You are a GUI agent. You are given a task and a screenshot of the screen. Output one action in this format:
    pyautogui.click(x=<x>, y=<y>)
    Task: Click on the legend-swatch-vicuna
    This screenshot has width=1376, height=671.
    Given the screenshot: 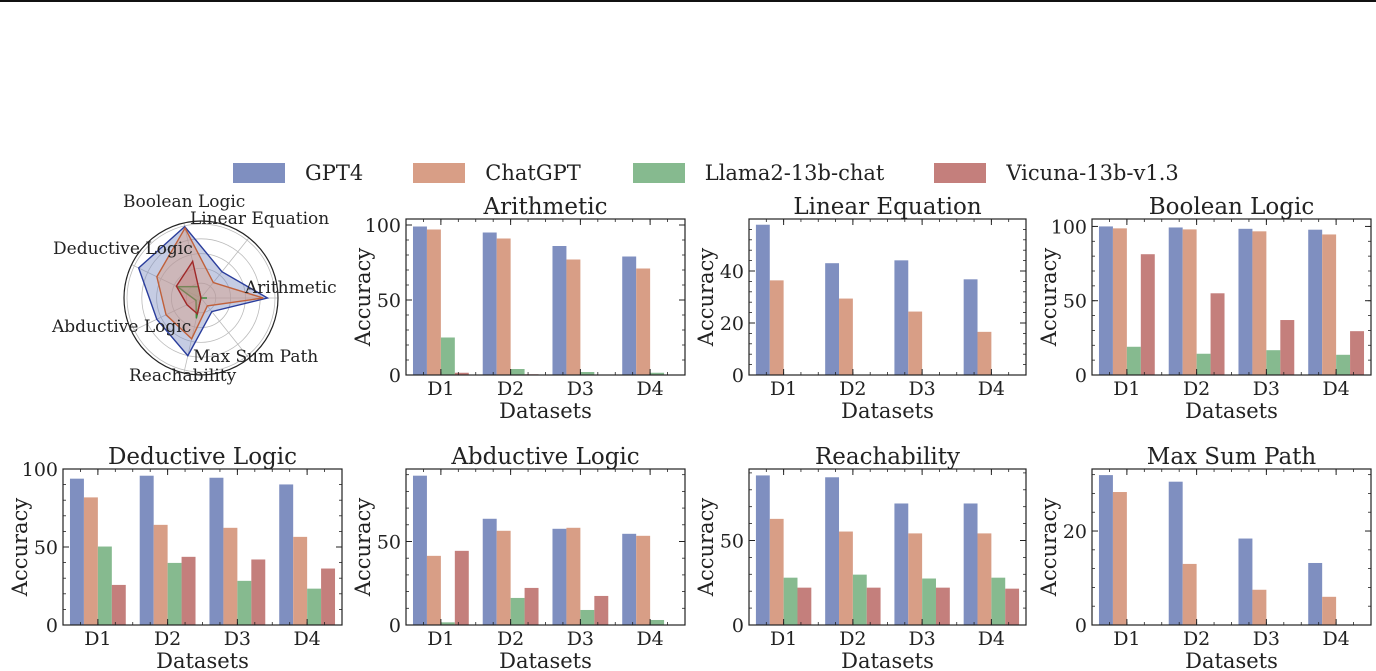 What is the action you would take?
    pyautogui.click(x=960, y=173)
    